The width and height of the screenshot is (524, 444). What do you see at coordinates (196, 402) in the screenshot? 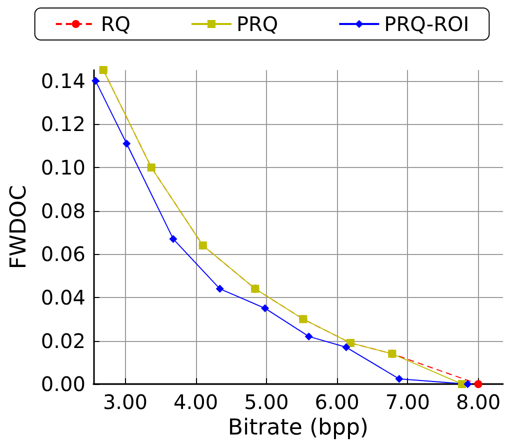
I see `x-tick-label: 4.00` at bounding box center [196, 402].